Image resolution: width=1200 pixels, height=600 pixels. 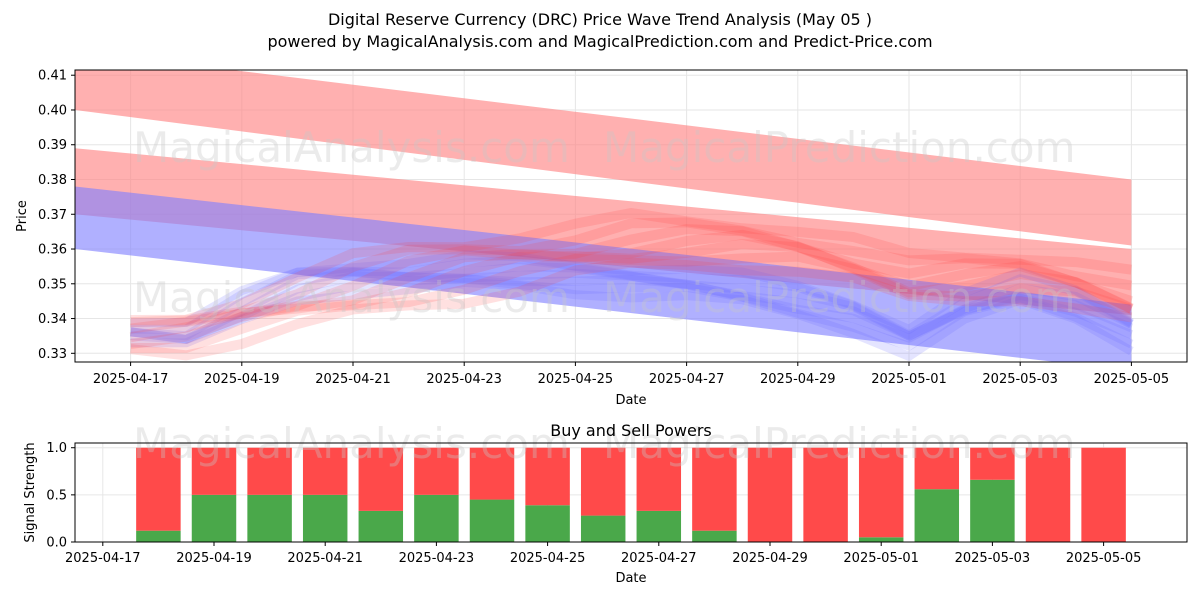 What do you see at coordinates (798, 379) in the screenshot?
I see `x-tick-label-6: 2025-04-29` at bounding box center [798, 379].